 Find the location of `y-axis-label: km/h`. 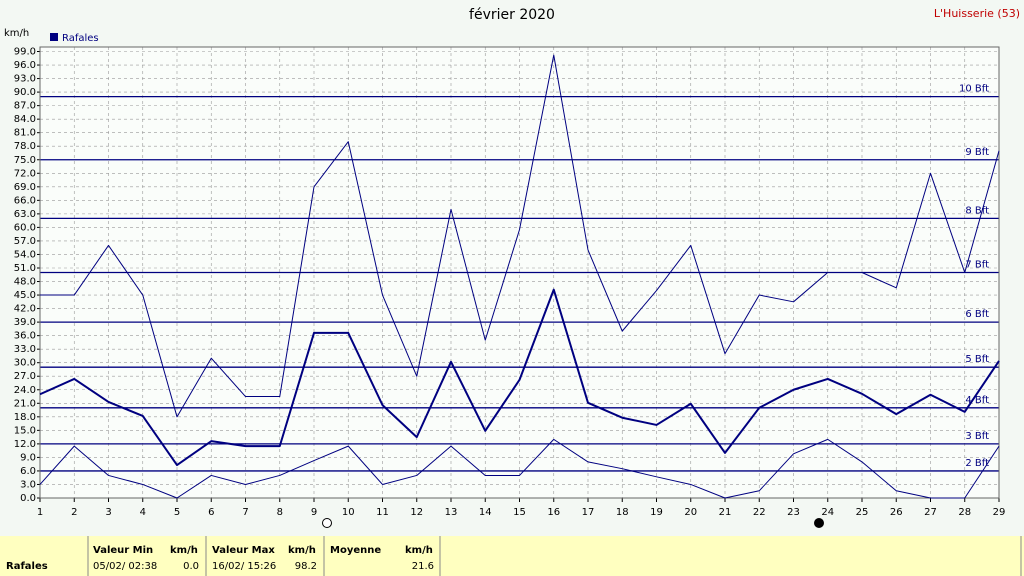

y-axis-label: km/h is located at coordinates (16, 33).